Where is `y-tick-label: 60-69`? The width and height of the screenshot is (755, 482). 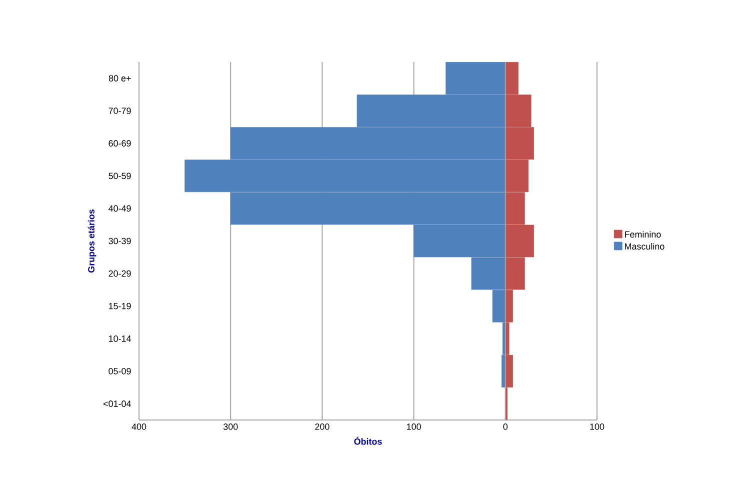
y-tick-label: 60-69 is located at coordinates (119, 143).